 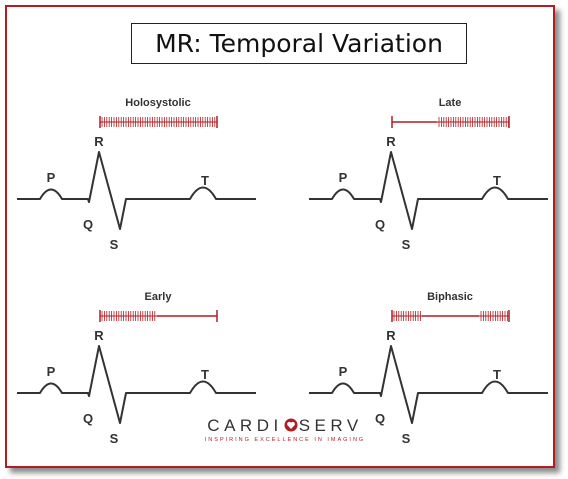 I want to click on logo-tagline: INSPIRING EXCELLENCE IN IMAGING, so click(x=285, y=440).